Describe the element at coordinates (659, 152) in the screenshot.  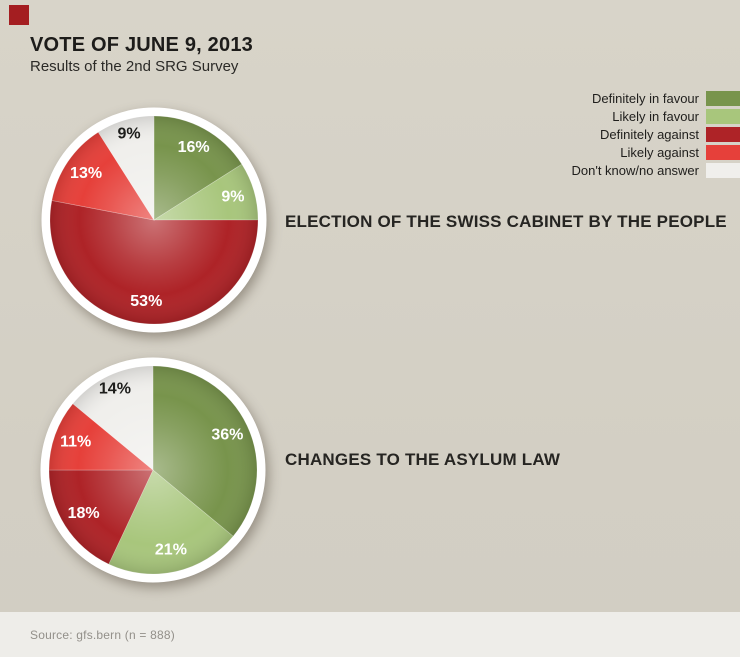
I see `legend-item-label: Likely against` at that location.